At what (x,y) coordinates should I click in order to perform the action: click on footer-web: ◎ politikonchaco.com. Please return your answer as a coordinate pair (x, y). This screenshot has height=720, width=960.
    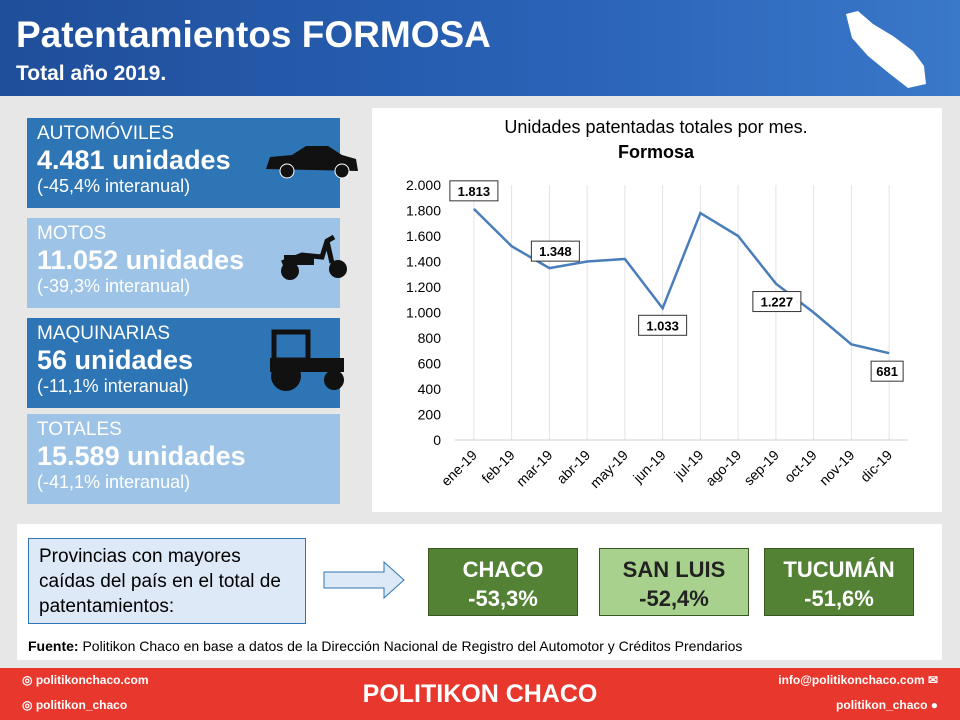
    Looking at the image, I should click on (85, 680).